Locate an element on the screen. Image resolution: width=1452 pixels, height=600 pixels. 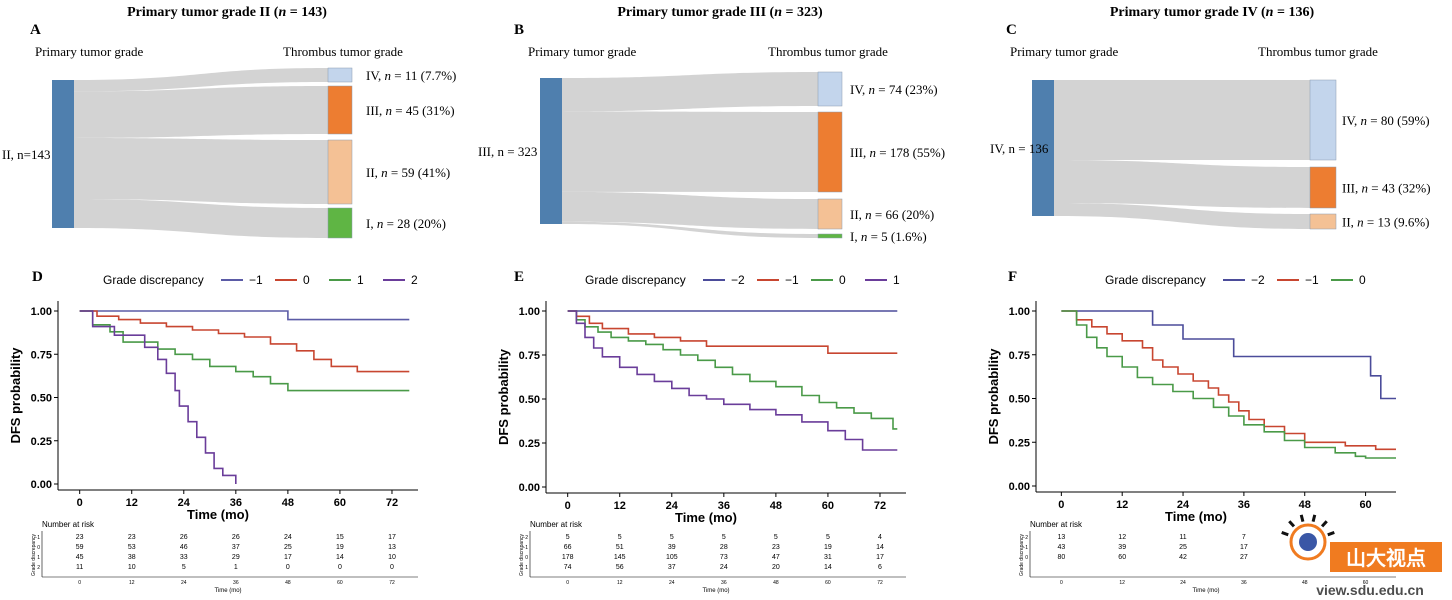
flow-II is located at coordinates (1182, 216).